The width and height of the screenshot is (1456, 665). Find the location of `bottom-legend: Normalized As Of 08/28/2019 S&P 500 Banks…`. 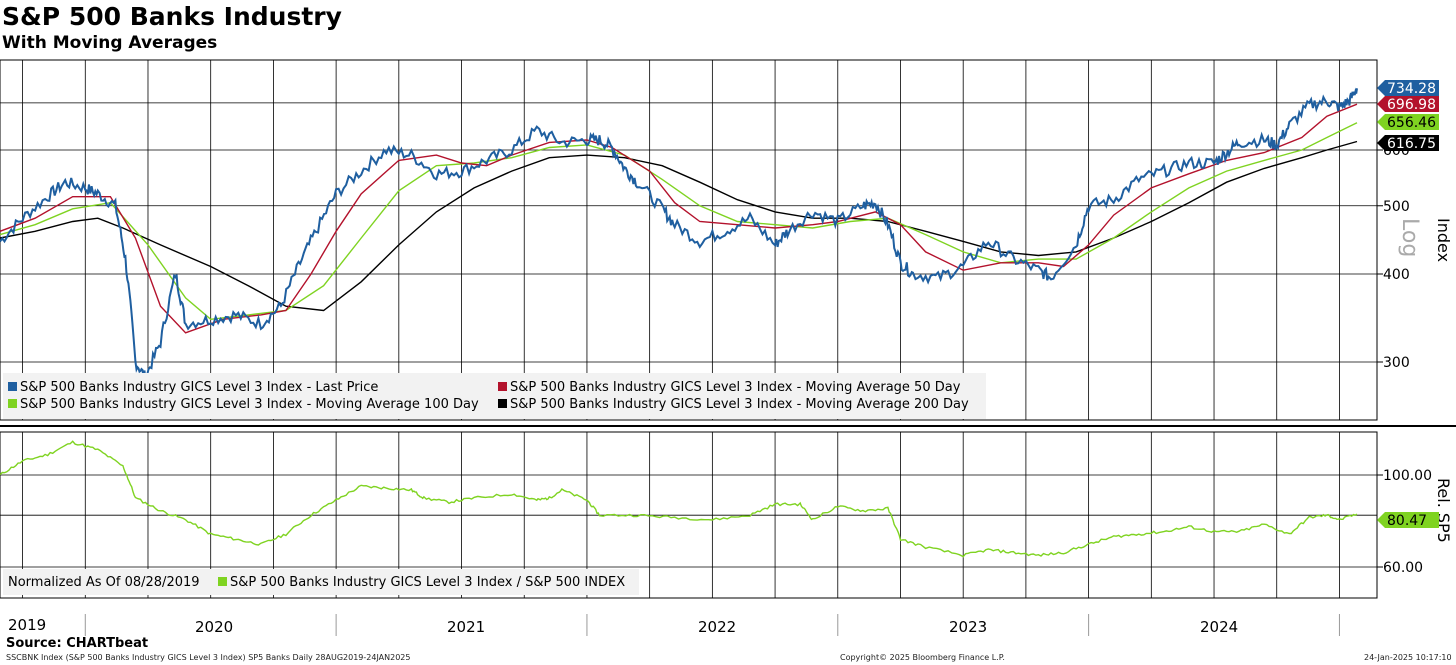

bottom-legend: Normalized As Of 08/28/2019 S&P 500 Banks… is located at coordinates (321, 582).